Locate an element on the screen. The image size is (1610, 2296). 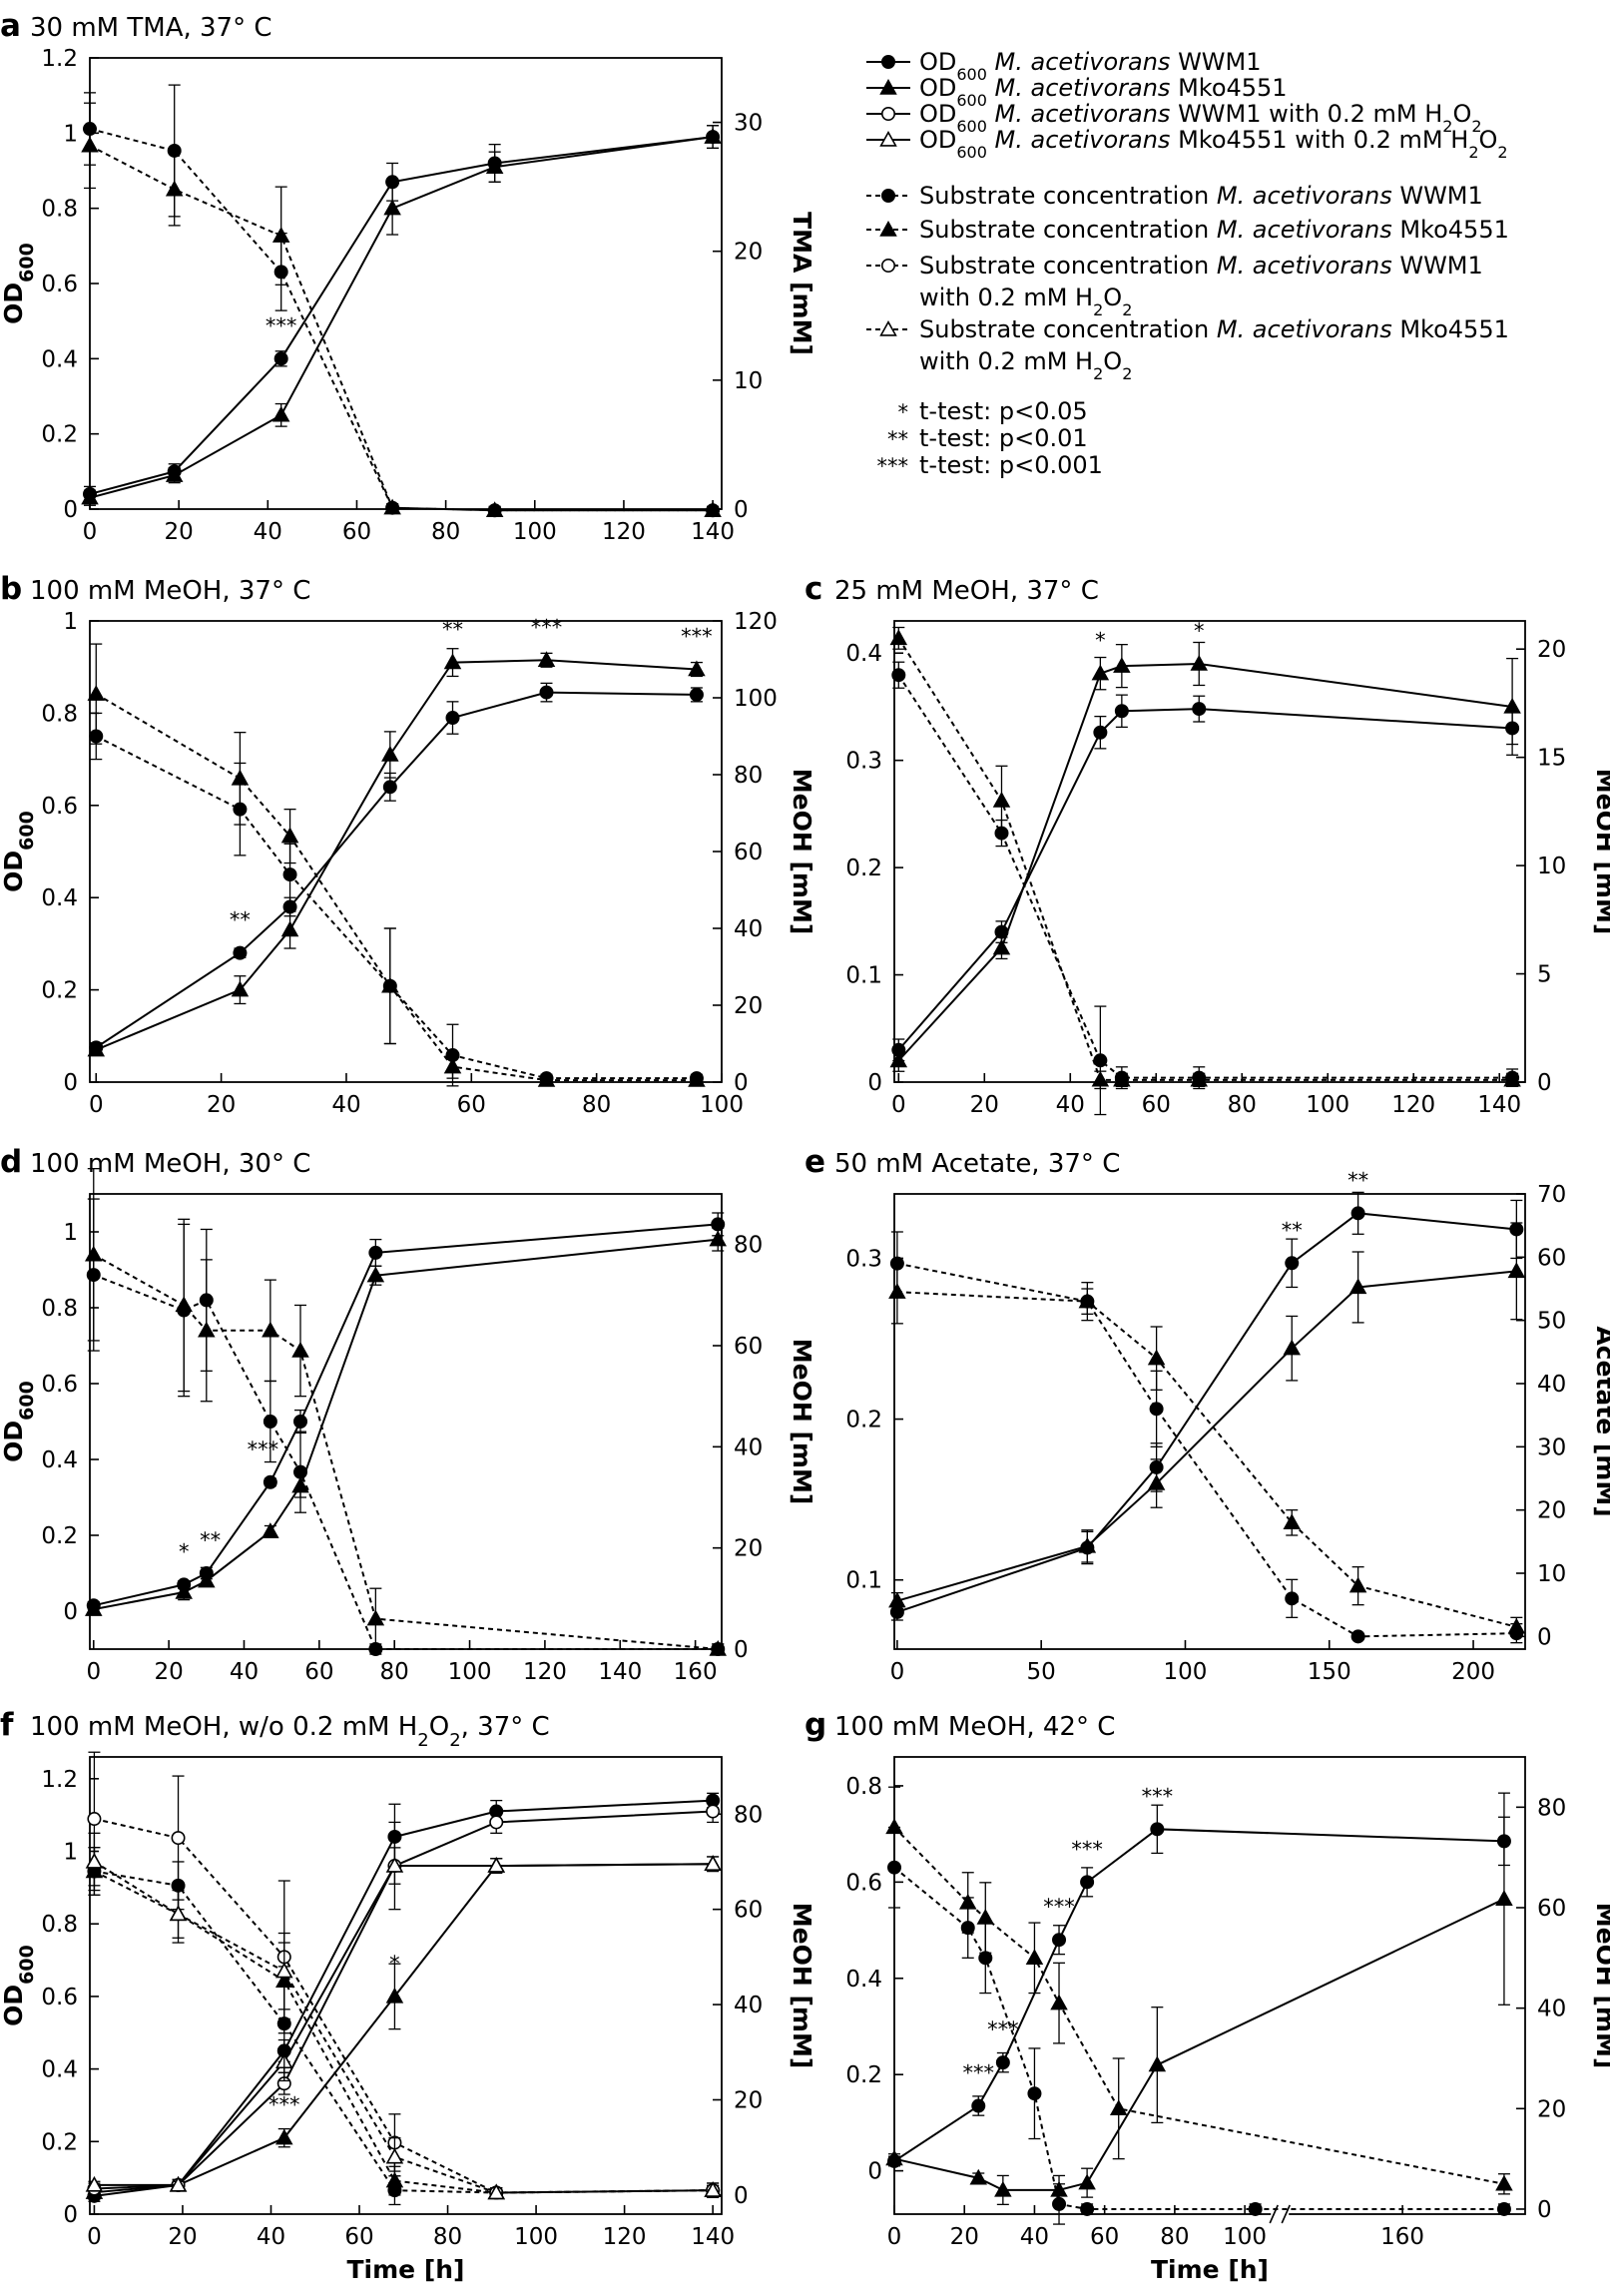
x-tick-label: 140 is located at coordinates (713, 532).